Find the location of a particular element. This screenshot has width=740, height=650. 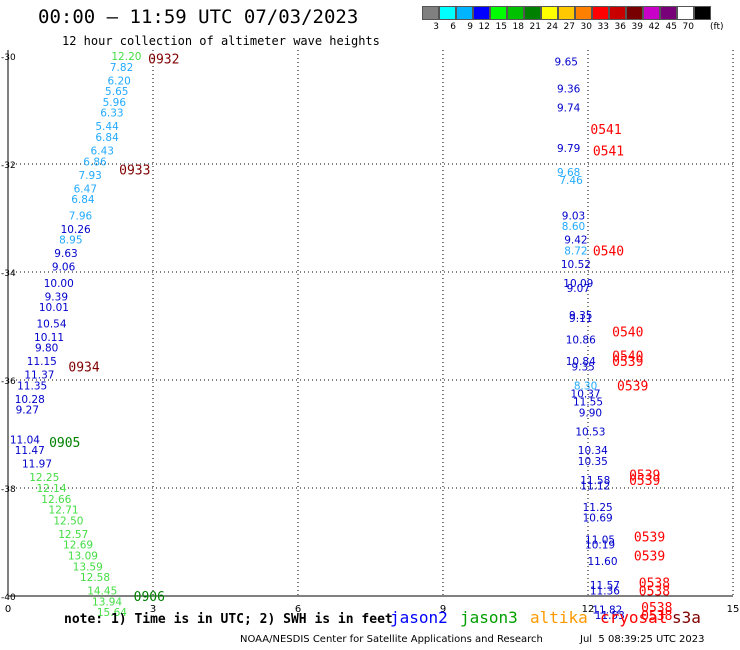

wave-height-label: 10.28 is located at coordinates (30, 400).